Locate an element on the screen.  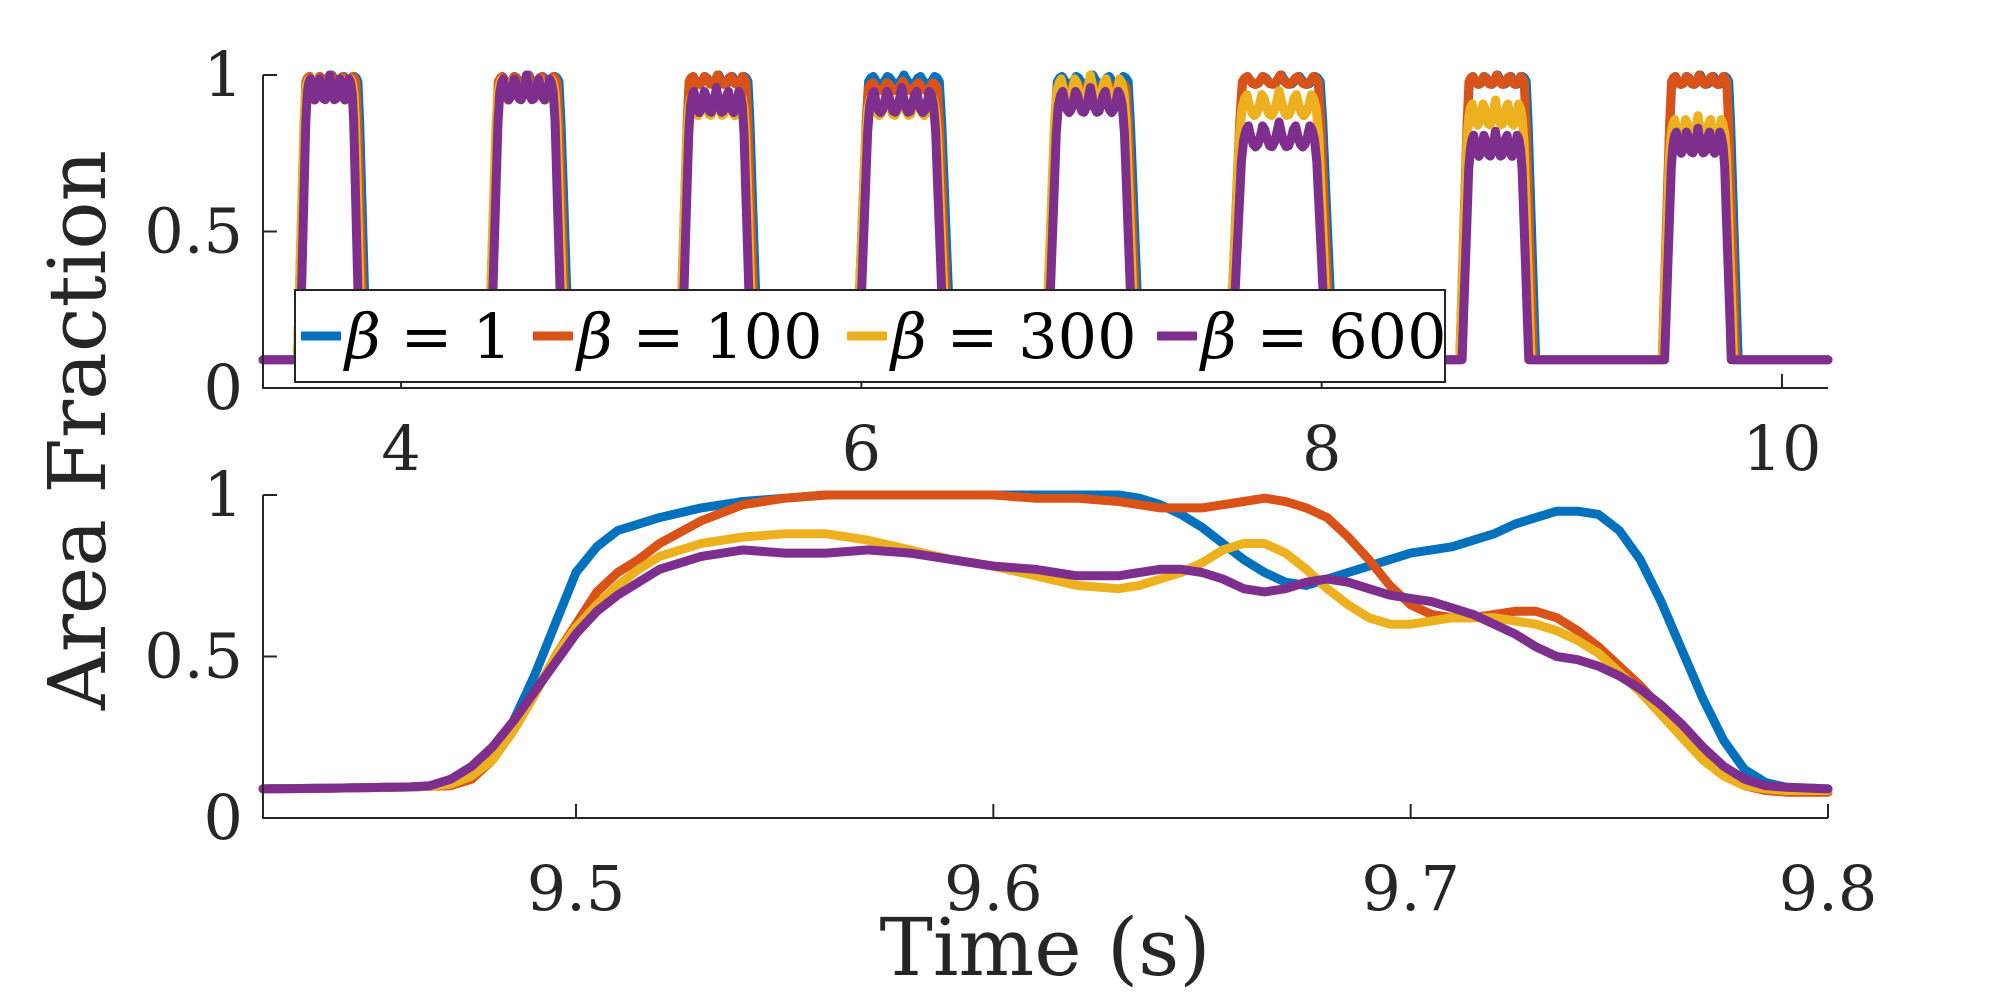
legend-value: = 100 is located at coordinates (718, 336).